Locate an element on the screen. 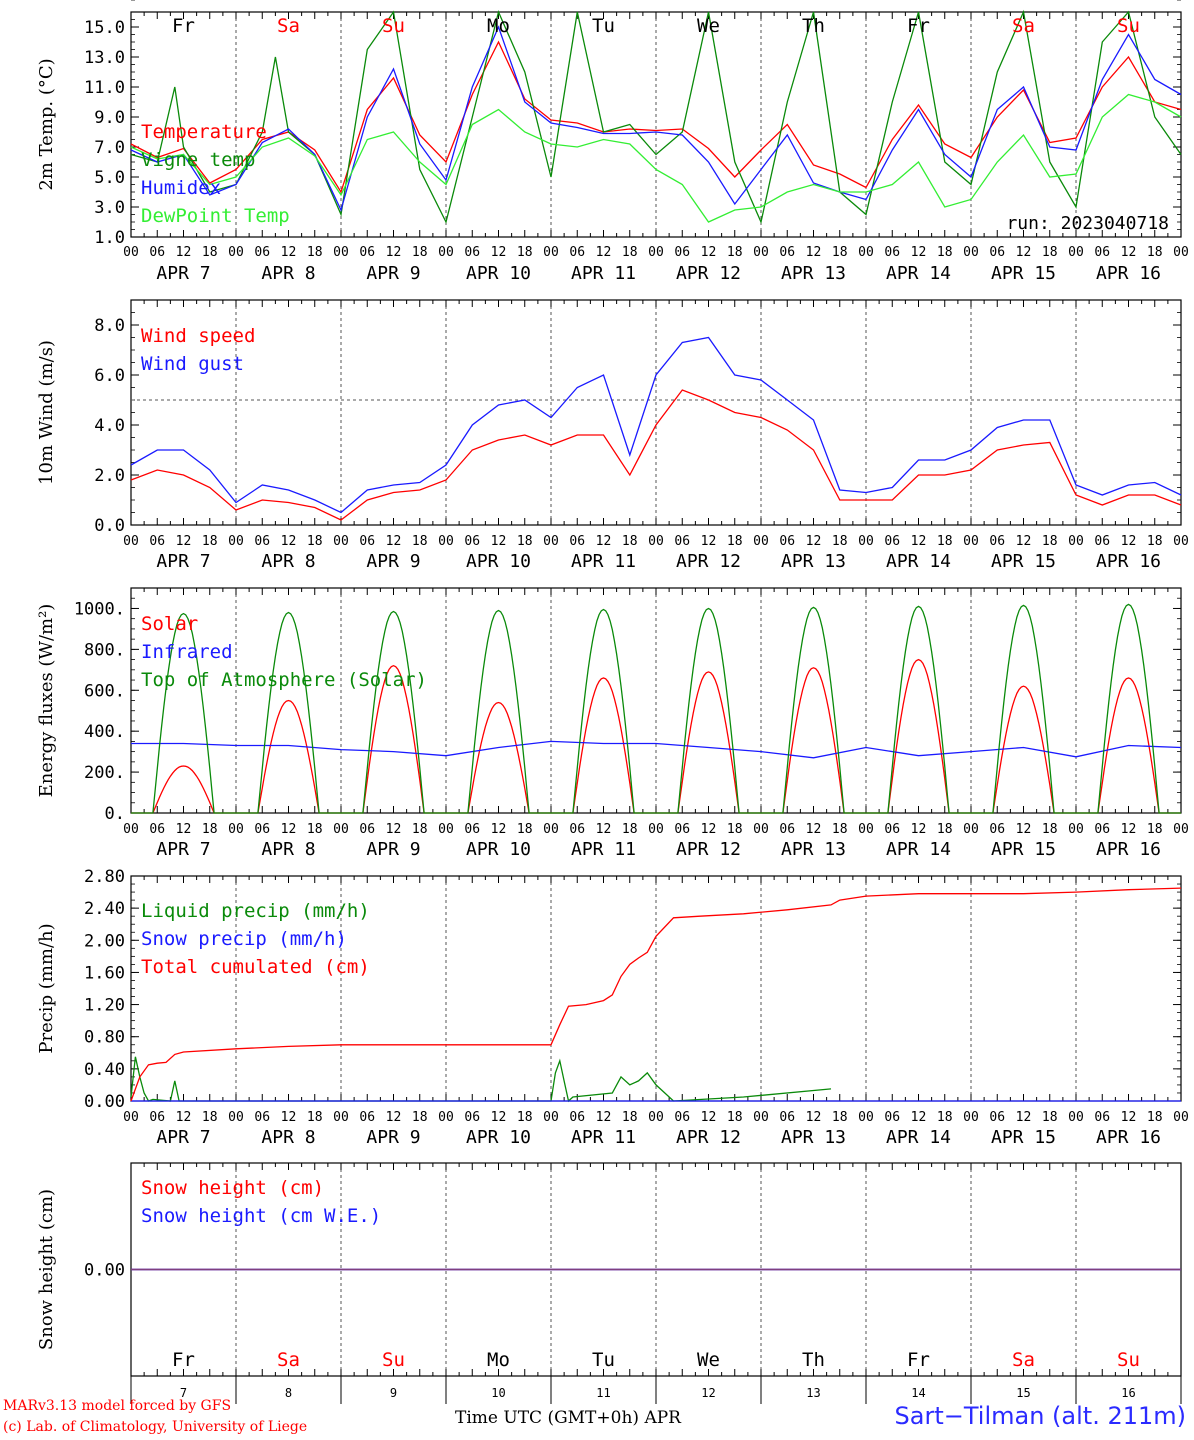 The width and height of the screenshot is (1194, 1440). wind-date-label: APR 10 is located at coordinates (498, 561).